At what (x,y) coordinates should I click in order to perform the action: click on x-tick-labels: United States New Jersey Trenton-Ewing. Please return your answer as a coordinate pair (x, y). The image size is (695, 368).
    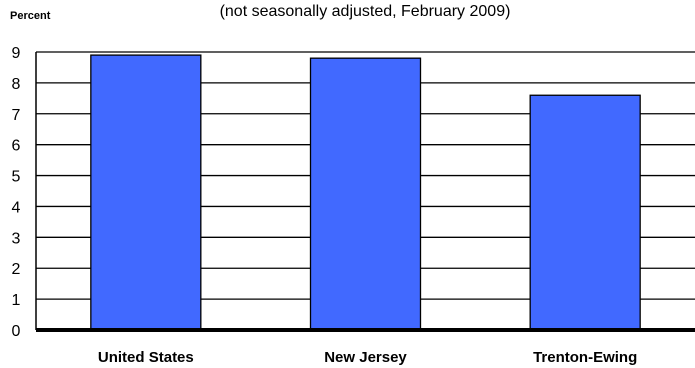
    Looking at the image, I should click on (367, 357).